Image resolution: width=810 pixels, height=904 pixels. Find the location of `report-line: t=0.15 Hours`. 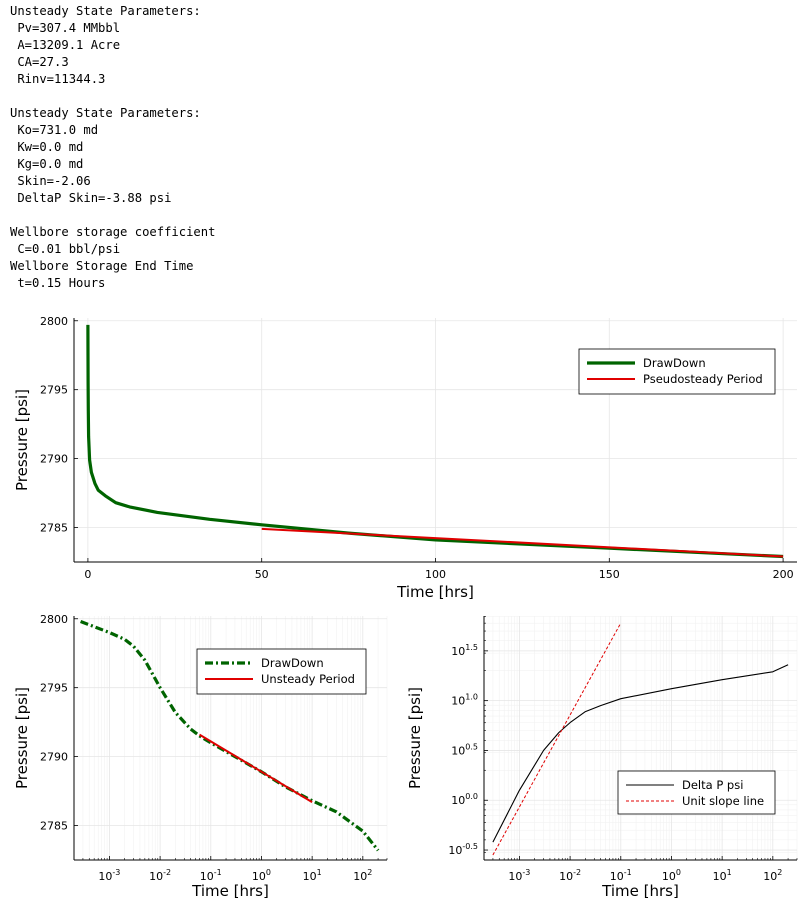

report-line: t=0.15 Hours is located at coordinates (58, 283).